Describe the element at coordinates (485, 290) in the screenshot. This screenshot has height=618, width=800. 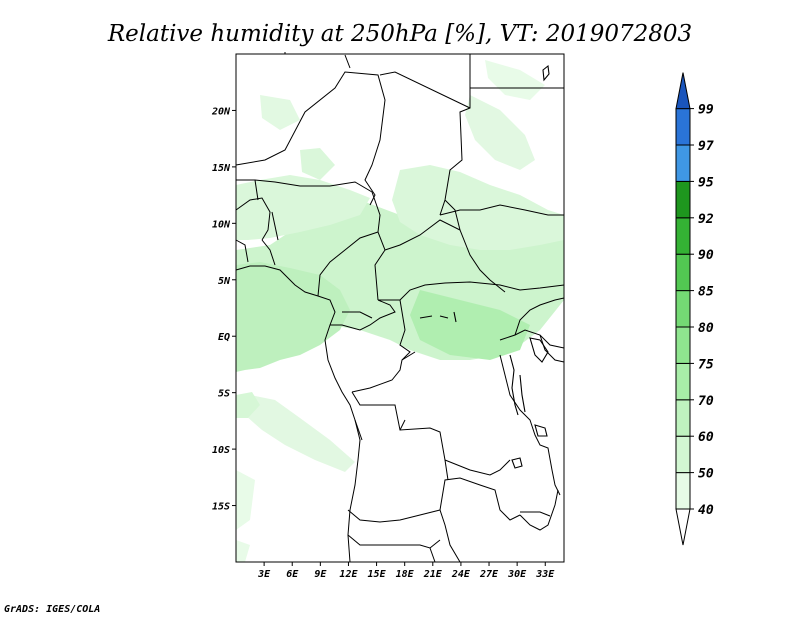
I see `lakes` at that location.